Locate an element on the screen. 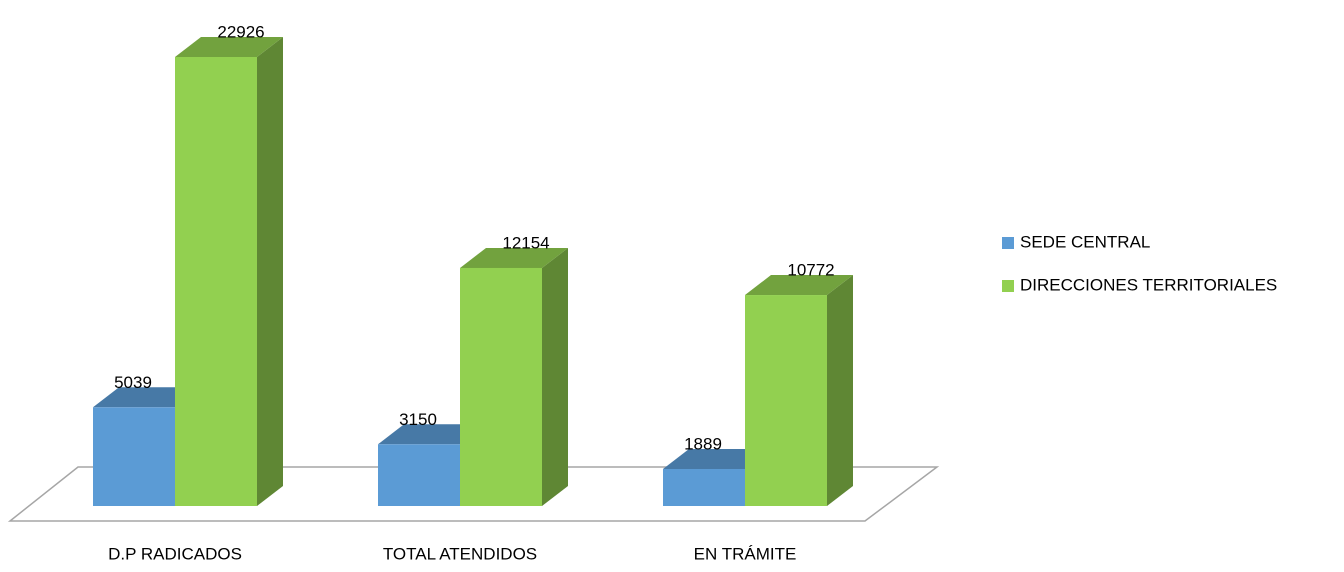 Image resolution: width=1344 pixels, height=572 pixels. legend-label: DIRECCIONES TERRITORIALES is located at coordinates (1148, 284).